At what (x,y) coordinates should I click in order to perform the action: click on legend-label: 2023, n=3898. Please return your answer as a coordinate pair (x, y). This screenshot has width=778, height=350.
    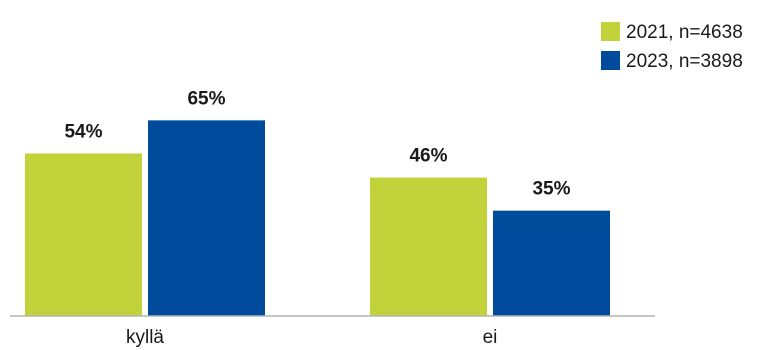
    Looking at the image, I should click on (684, 61).